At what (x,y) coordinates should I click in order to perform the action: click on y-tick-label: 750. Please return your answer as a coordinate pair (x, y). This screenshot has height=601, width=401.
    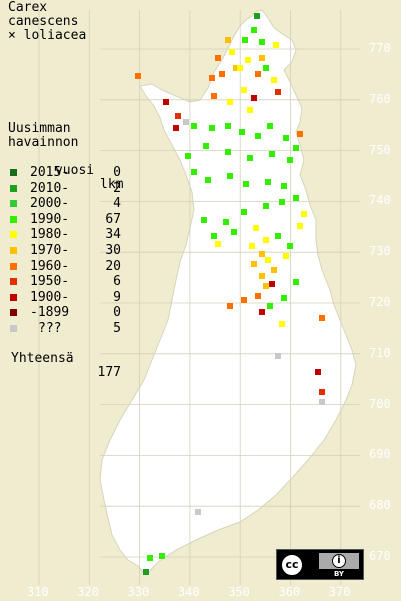
    Looking at the image, I should click on (380, 149).